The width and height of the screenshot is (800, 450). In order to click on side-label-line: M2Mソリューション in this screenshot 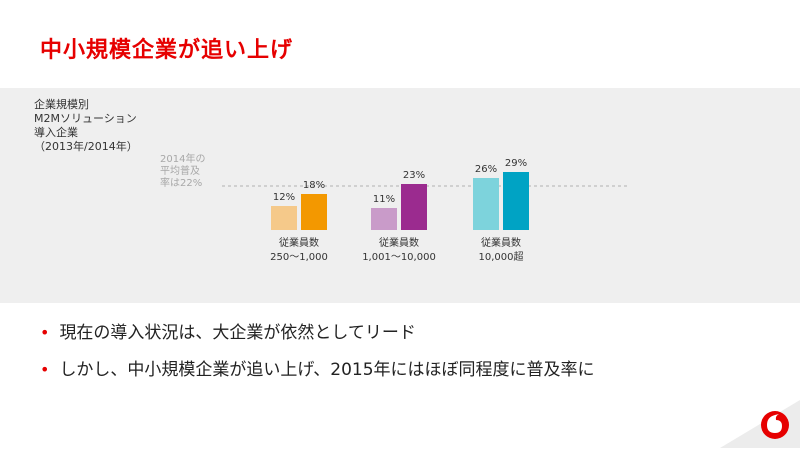, I will do `click(85, 118)`.